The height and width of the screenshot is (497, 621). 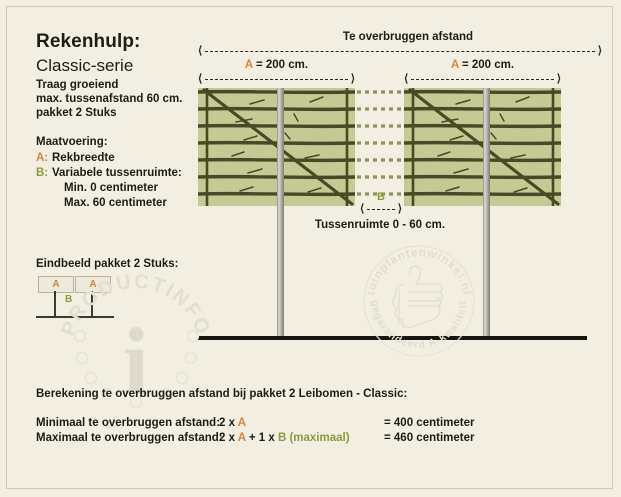 I want to click on measurement-row-a: A: Rekbreedte, so click(x=75, y=158).